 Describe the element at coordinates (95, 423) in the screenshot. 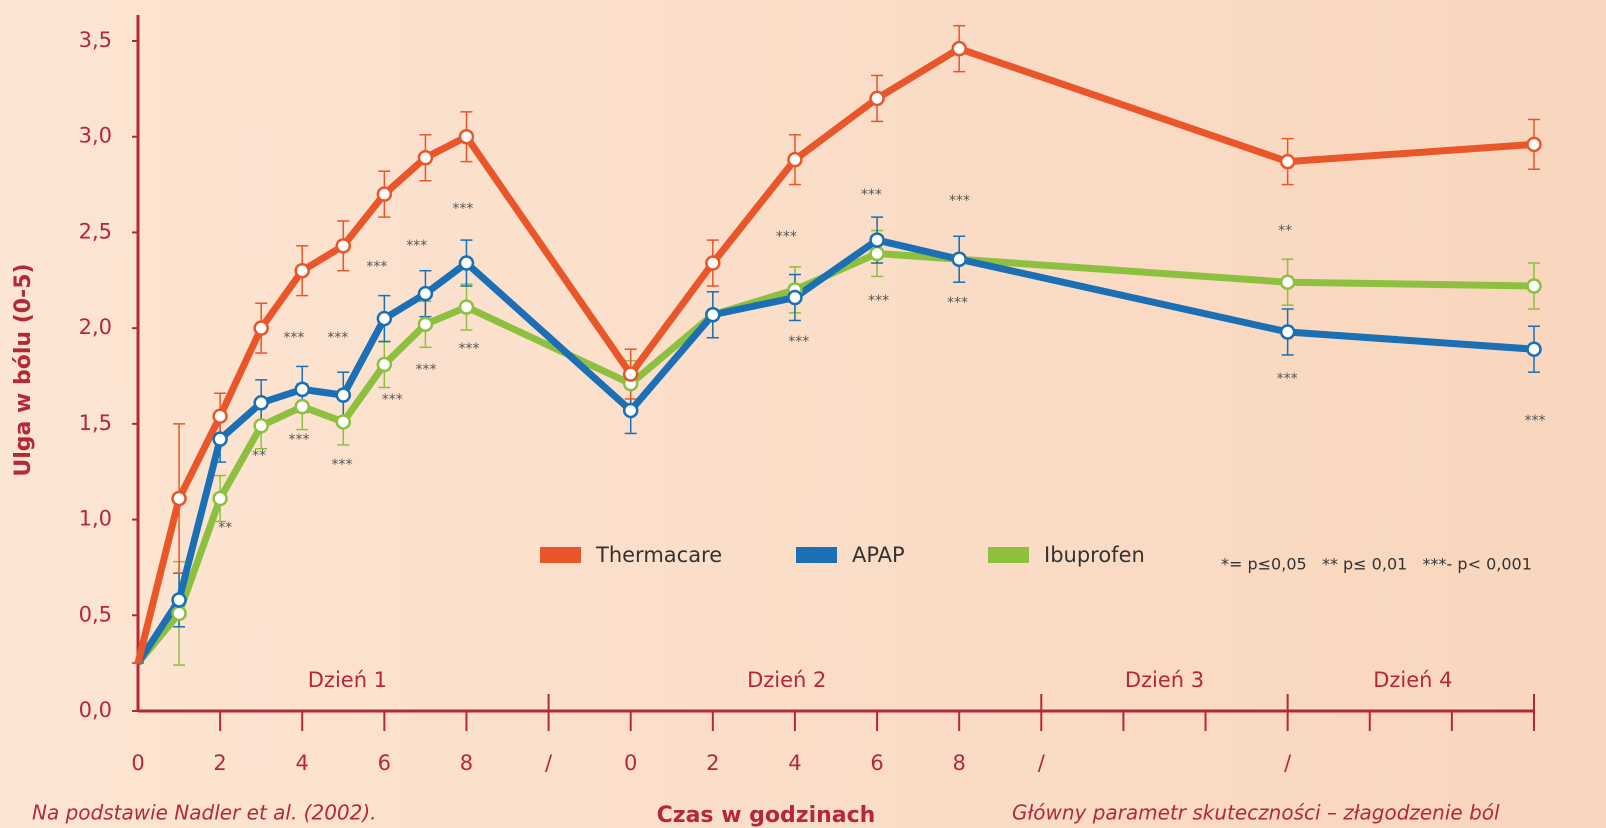

I see `y-tick-label: 1,5` at that location.